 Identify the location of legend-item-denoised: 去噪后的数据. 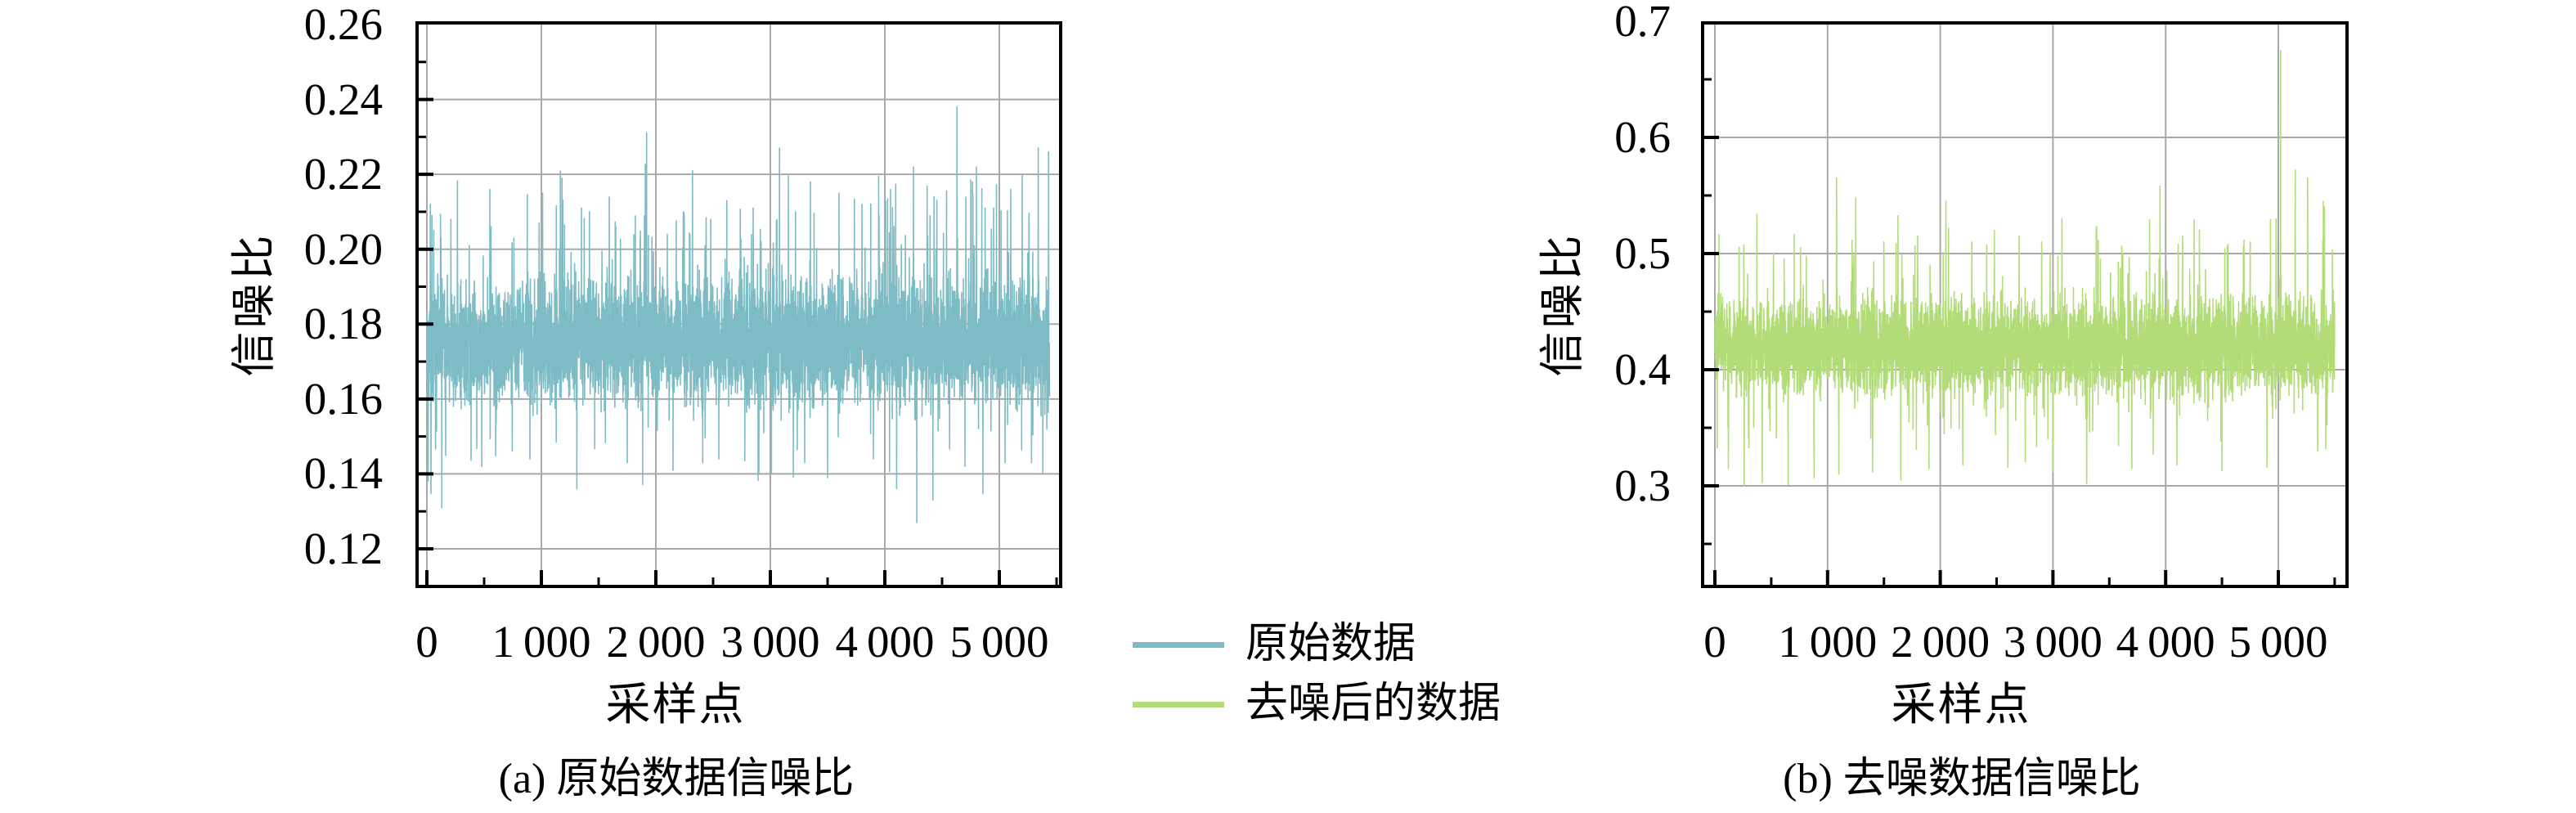
(1317, 704).